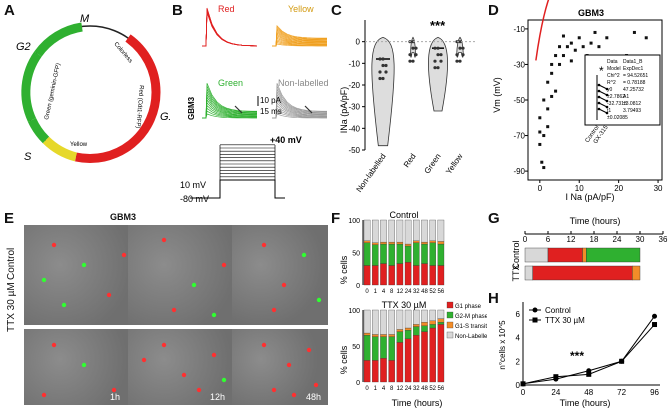  Describe the element at coordinates (633, 69) in the screenshot. I see `inset-box-val-2: ExpDec1` at that location.